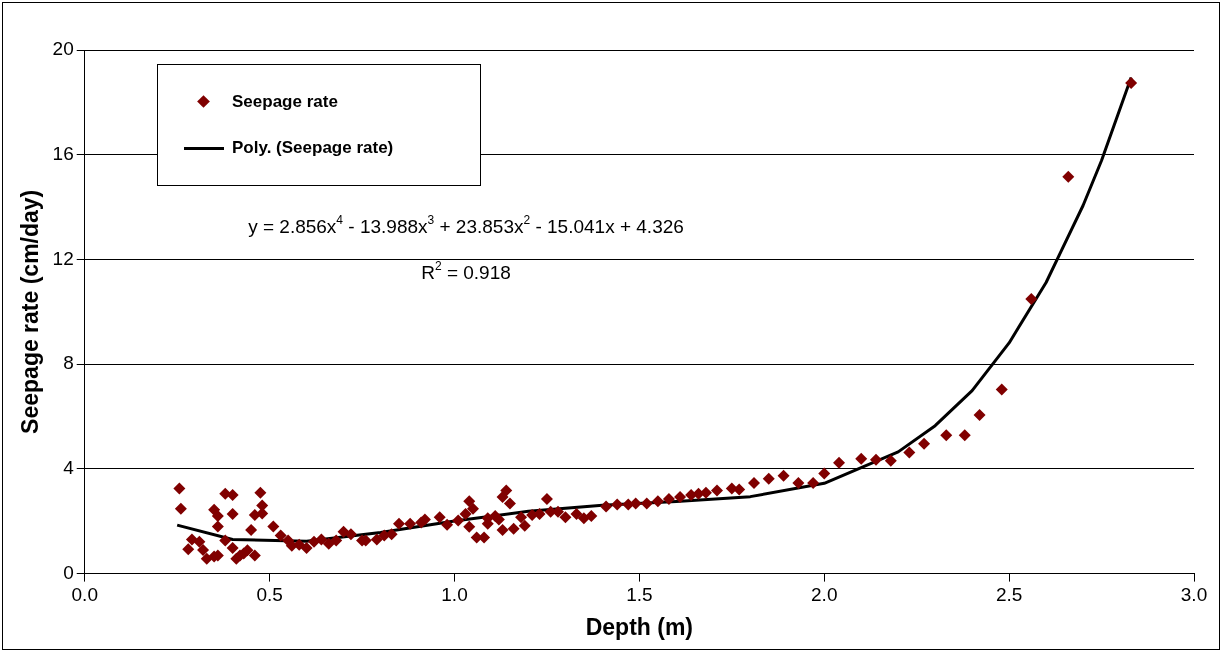 Image resolution: width=1224 pixels, height=652 pixels. I want to click on y-tick-label: 16, so click(63, 153).